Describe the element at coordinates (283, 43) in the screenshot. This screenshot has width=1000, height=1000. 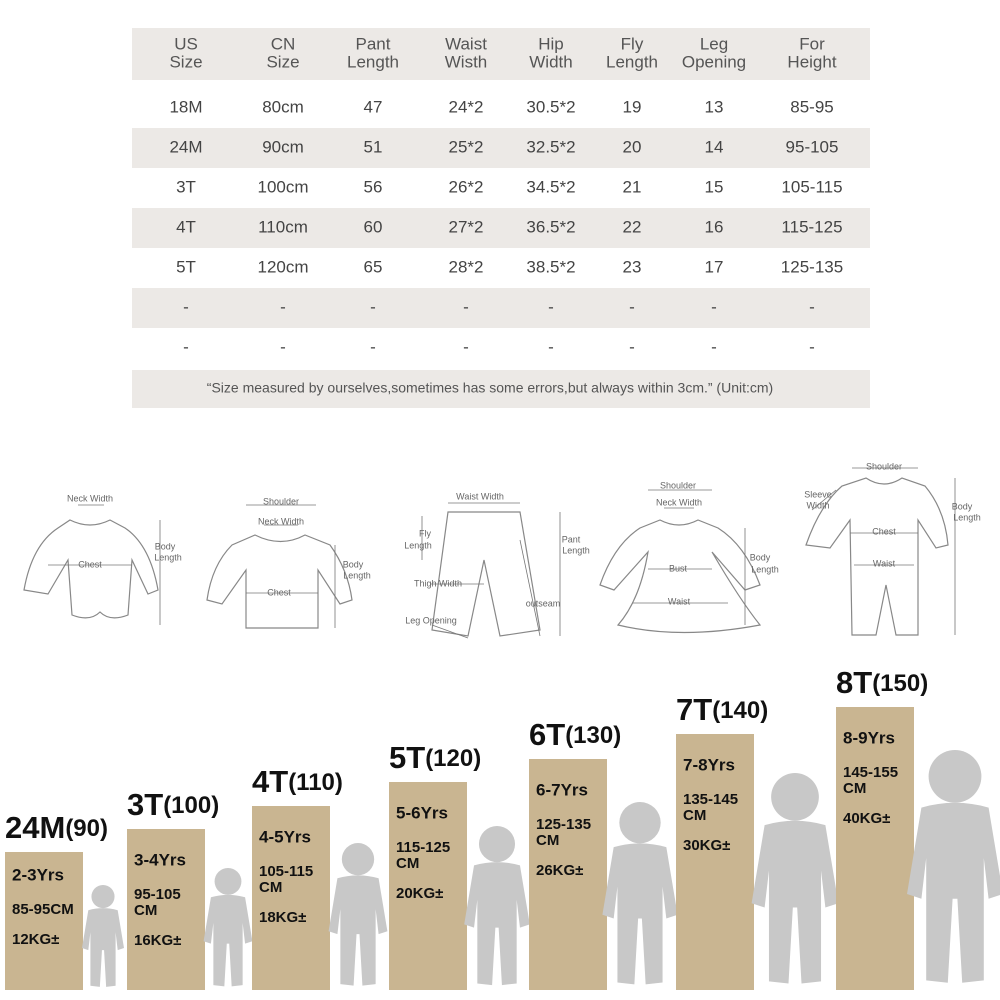
I see `table-header: CN` at that location.